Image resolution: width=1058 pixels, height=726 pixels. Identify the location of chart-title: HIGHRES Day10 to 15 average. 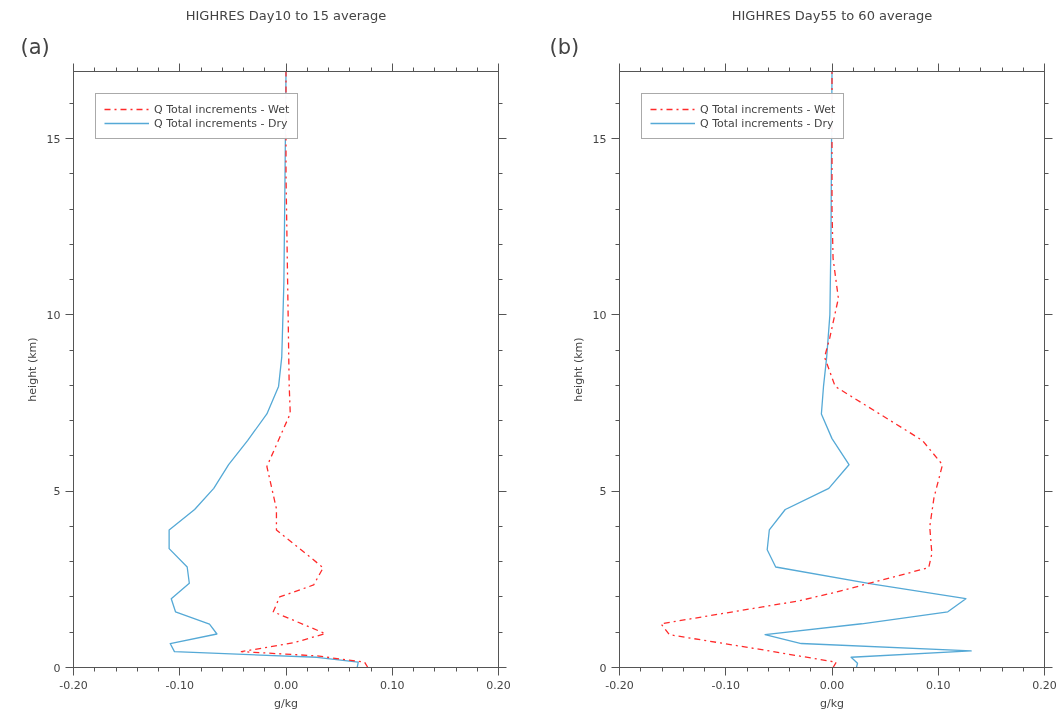
(286, 15).